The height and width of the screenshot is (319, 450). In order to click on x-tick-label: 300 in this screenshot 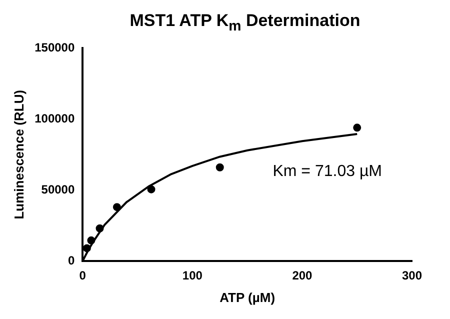, I will do `click(412, 275)`.